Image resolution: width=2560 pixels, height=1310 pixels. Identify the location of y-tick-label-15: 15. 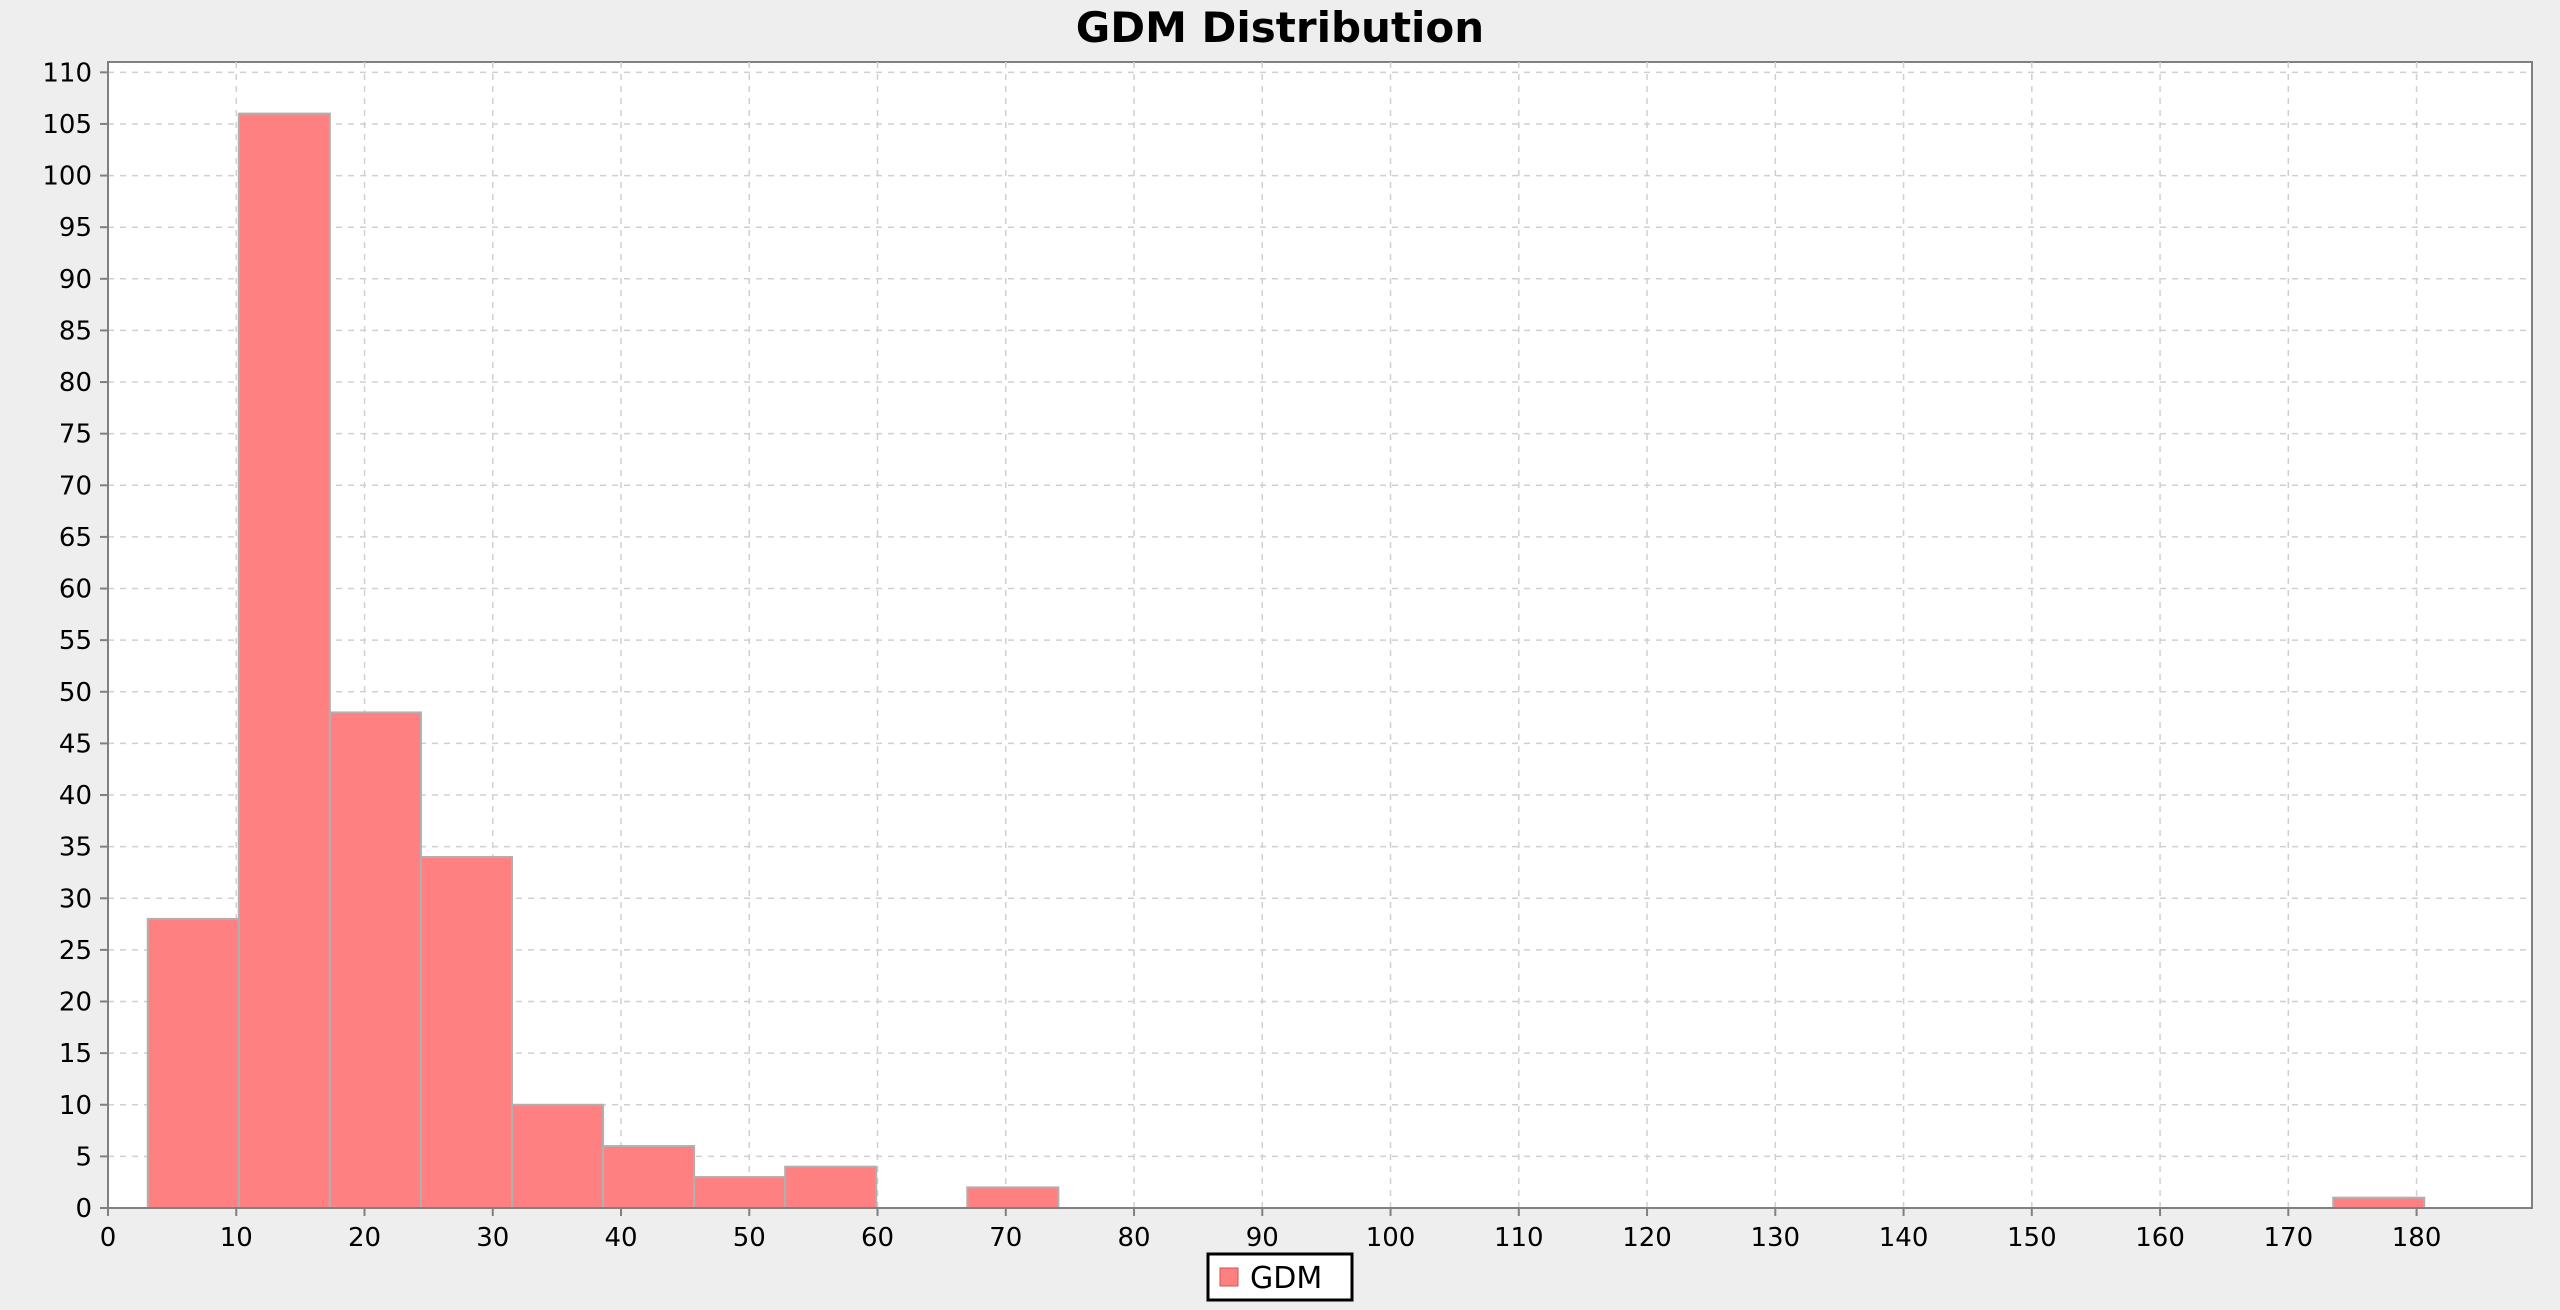
(75, 1054).